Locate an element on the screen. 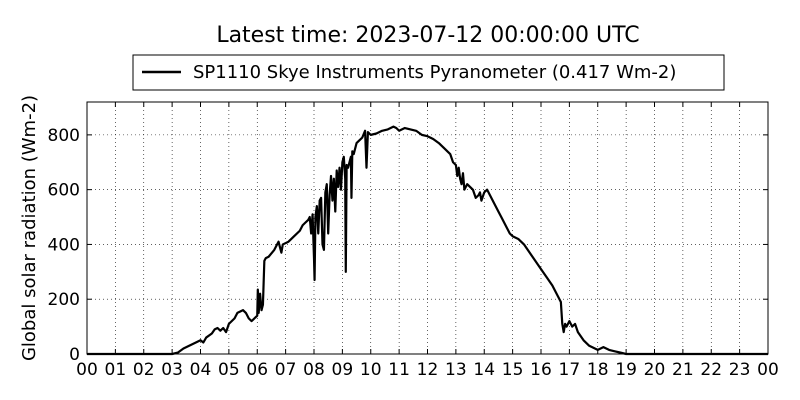 The height and width of the screenshot is (400, 800). legend-box is located at coordinates (428, 72).